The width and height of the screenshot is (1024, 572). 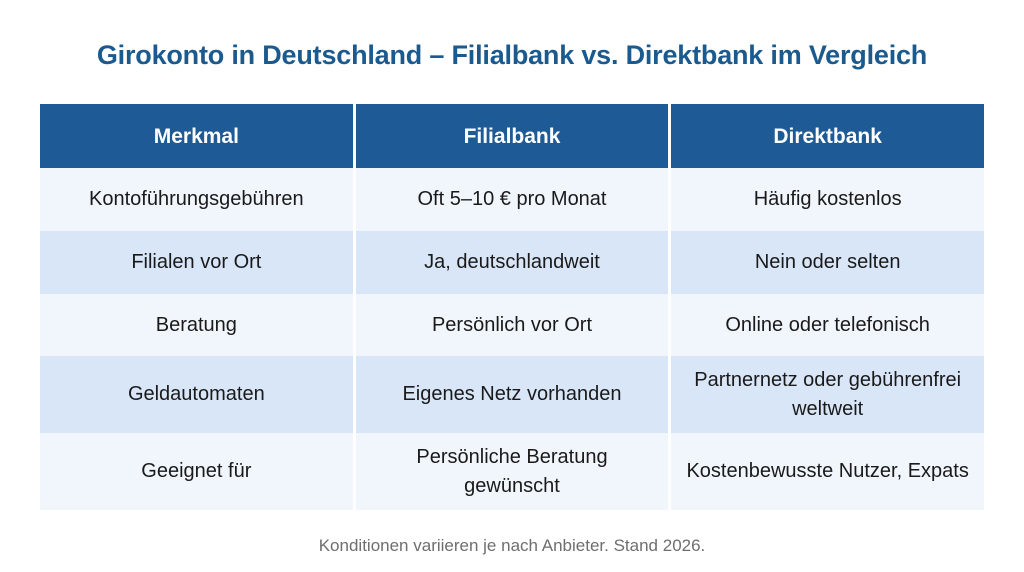 I want to click on filialbank-cell: Persönliche Beratung gewünscht, so click(x=512, y=471).